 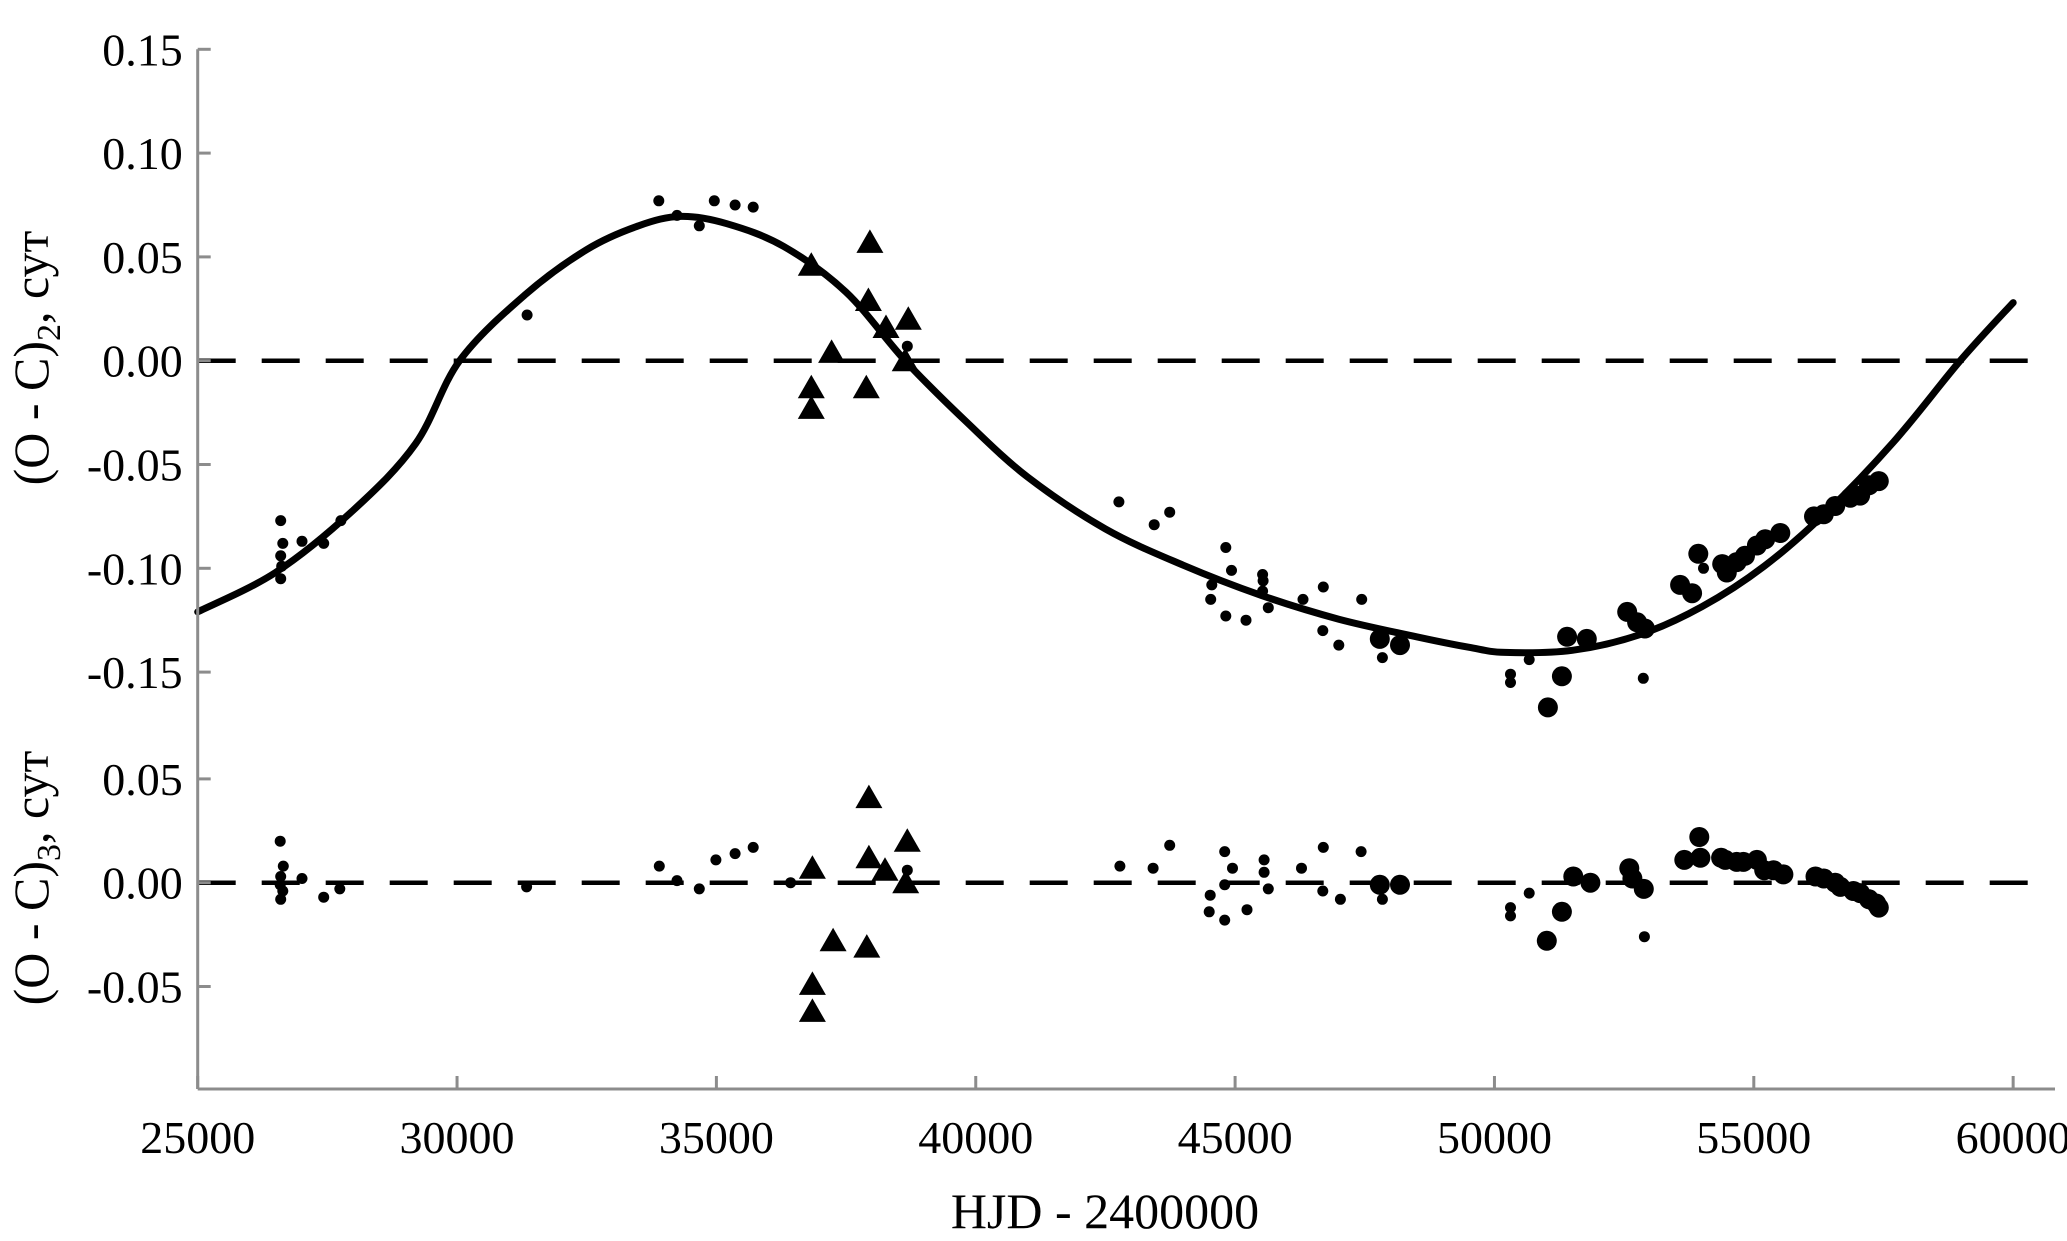 What do you see at coordinates (142, 779) in the screenshot?
I see `bottom-y-tick-label: 0.05` at bounding box center [142, 779].